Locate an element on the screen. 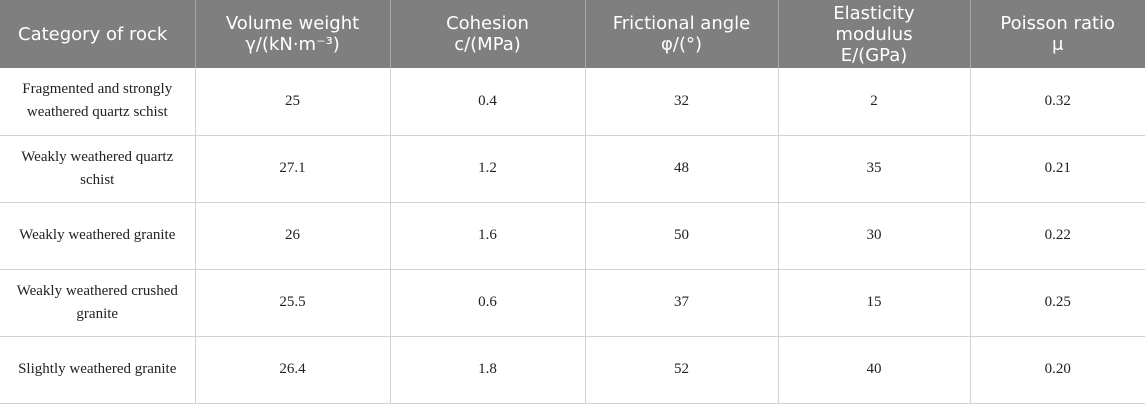 Image resolution: width=1145 pixels, height=407 pixels. value-cell: 35 is located at coordinates (873, 169).